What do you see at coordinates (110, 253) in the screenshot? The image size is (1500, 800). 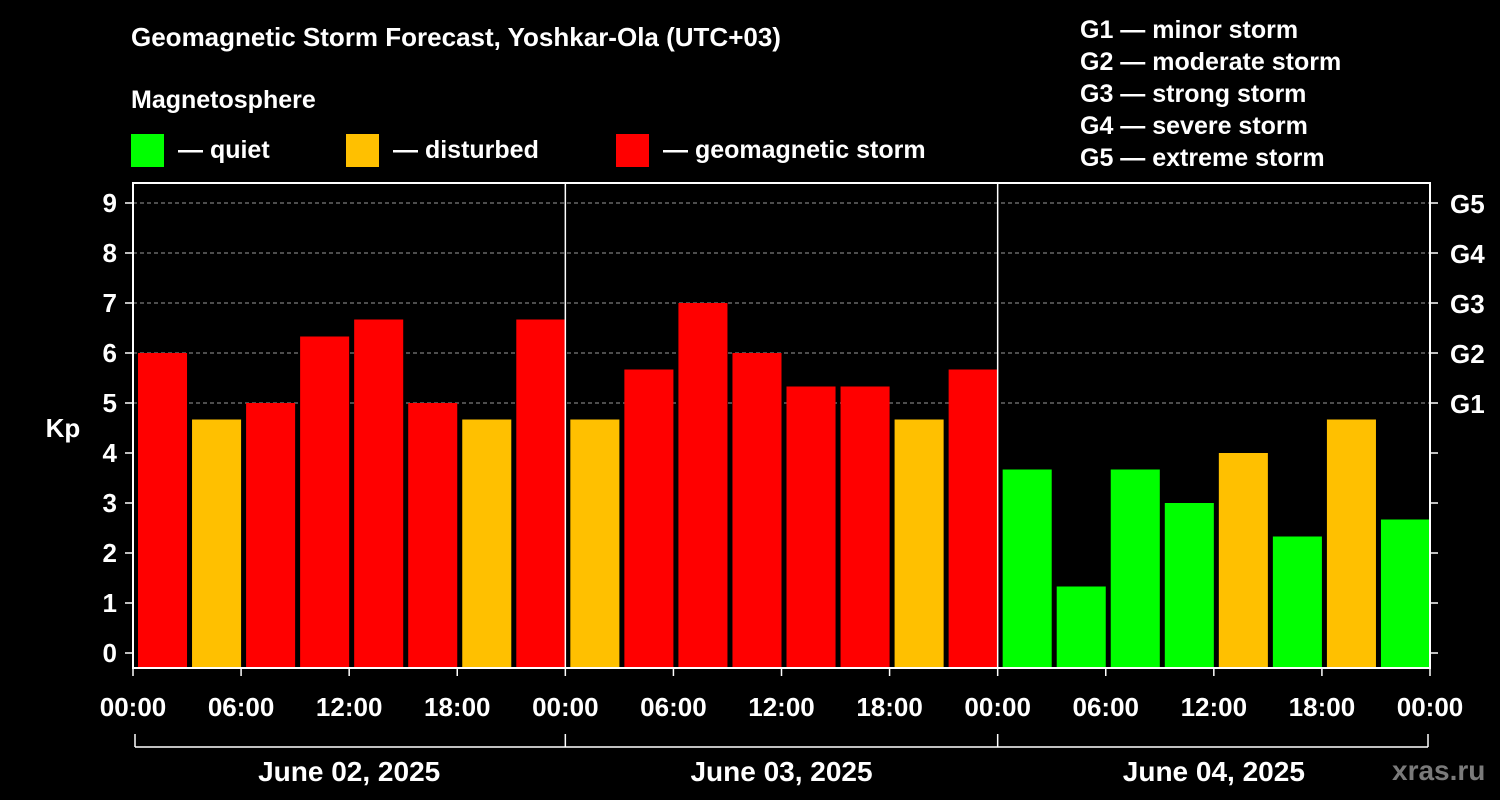 I see `y-tick-label: 8` at bounding box center [110, 253].